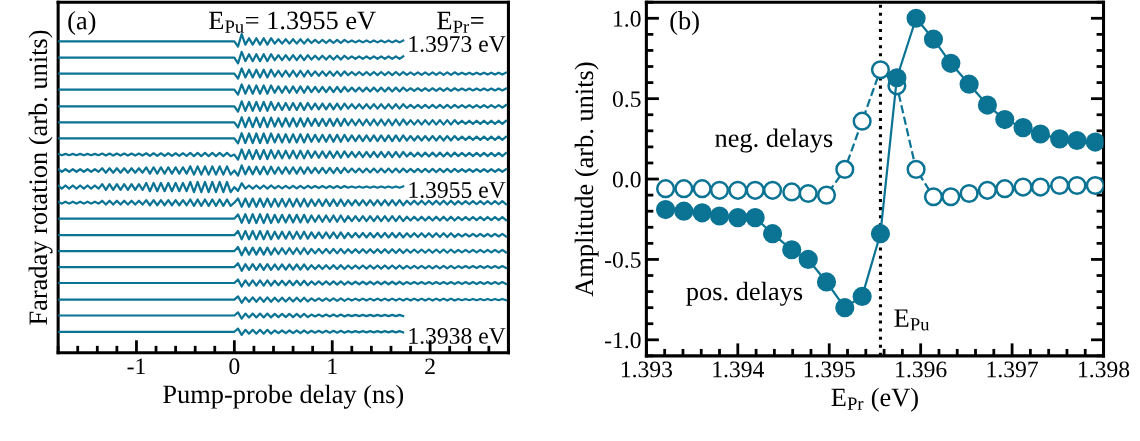 This screenshot has height=441, width=1140. What do you see at coordinates (623, 340) in the screenshot?
I see `y-tick-label: -1.0` at bounding box center [623, 340].